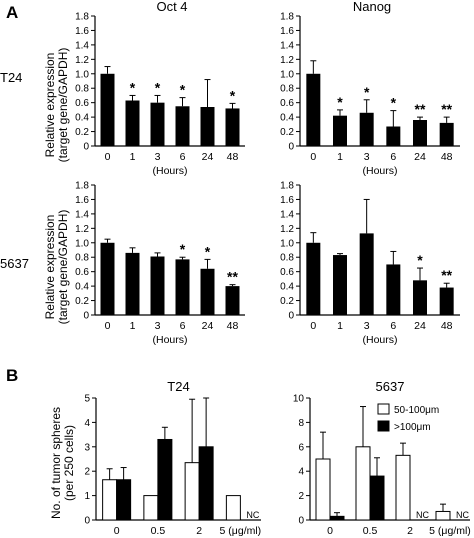  What do you see at coordinates (178, 386) in the screenshot?
I see `chart-title: T24` at bounding box center [178, 386].